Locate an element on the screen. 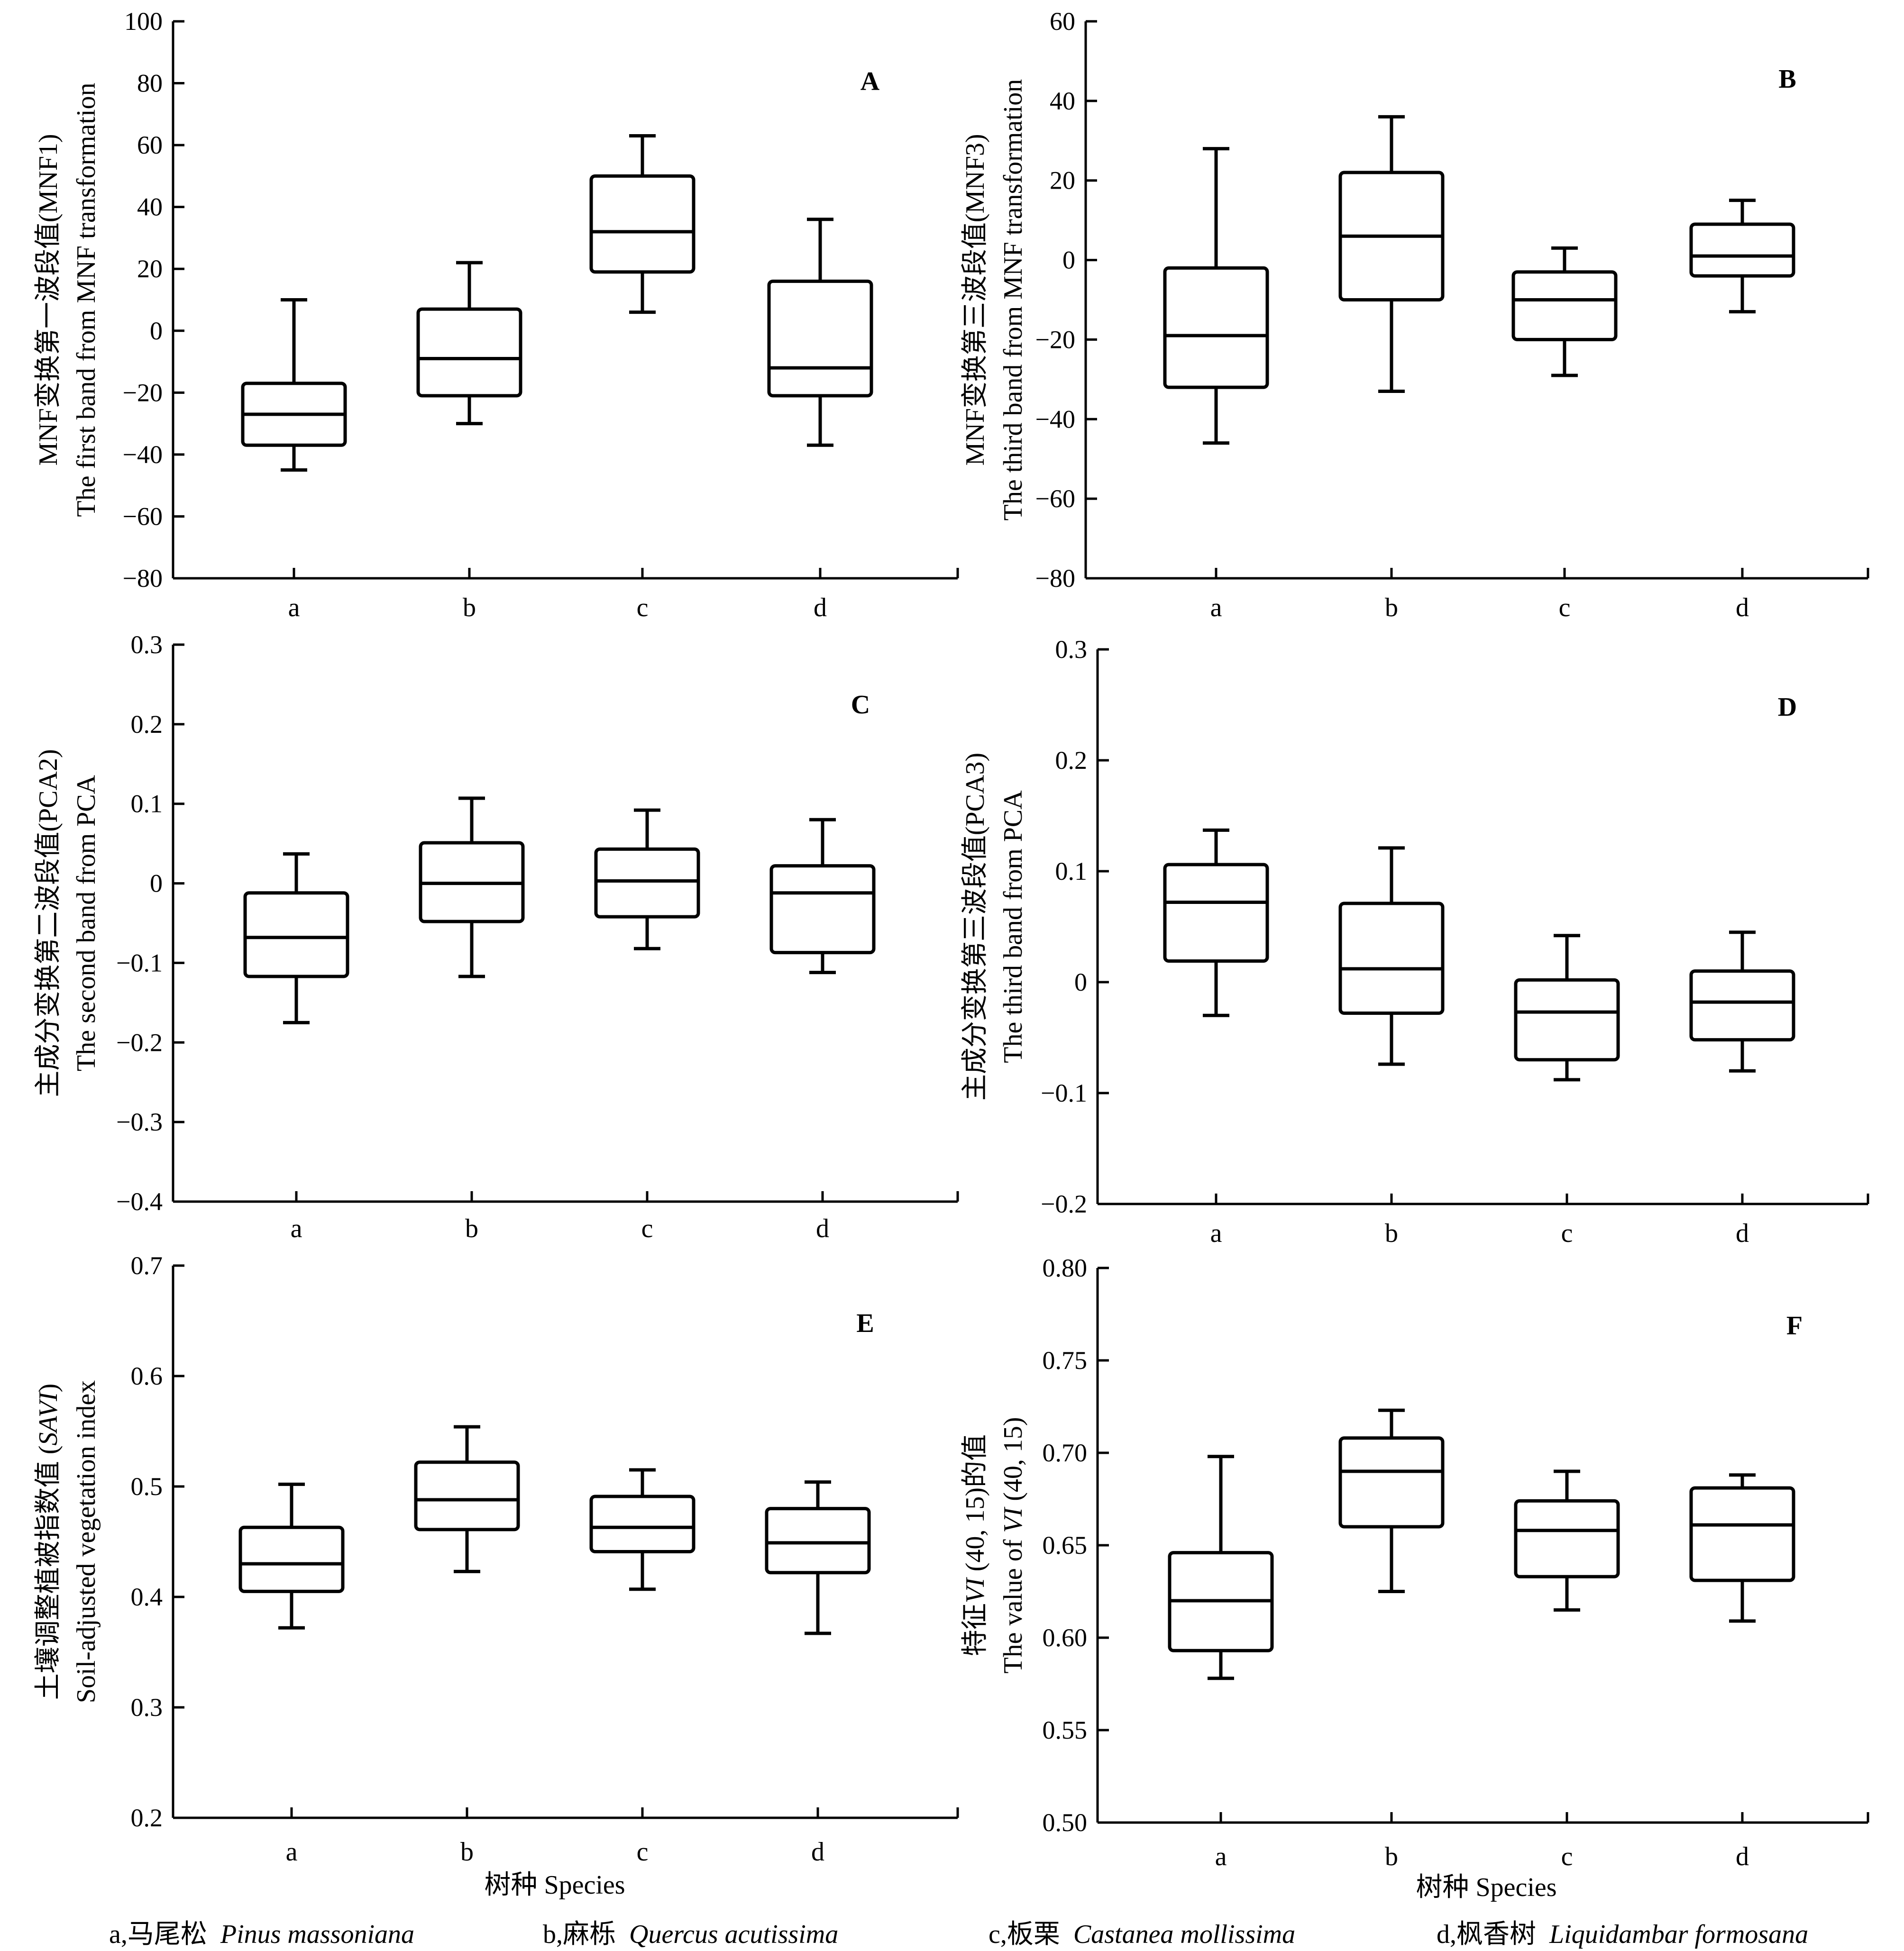 This screenshot has width=1904, height=1951. legend-b-key: b,麻栎 is located at coordinates (580, 1934).